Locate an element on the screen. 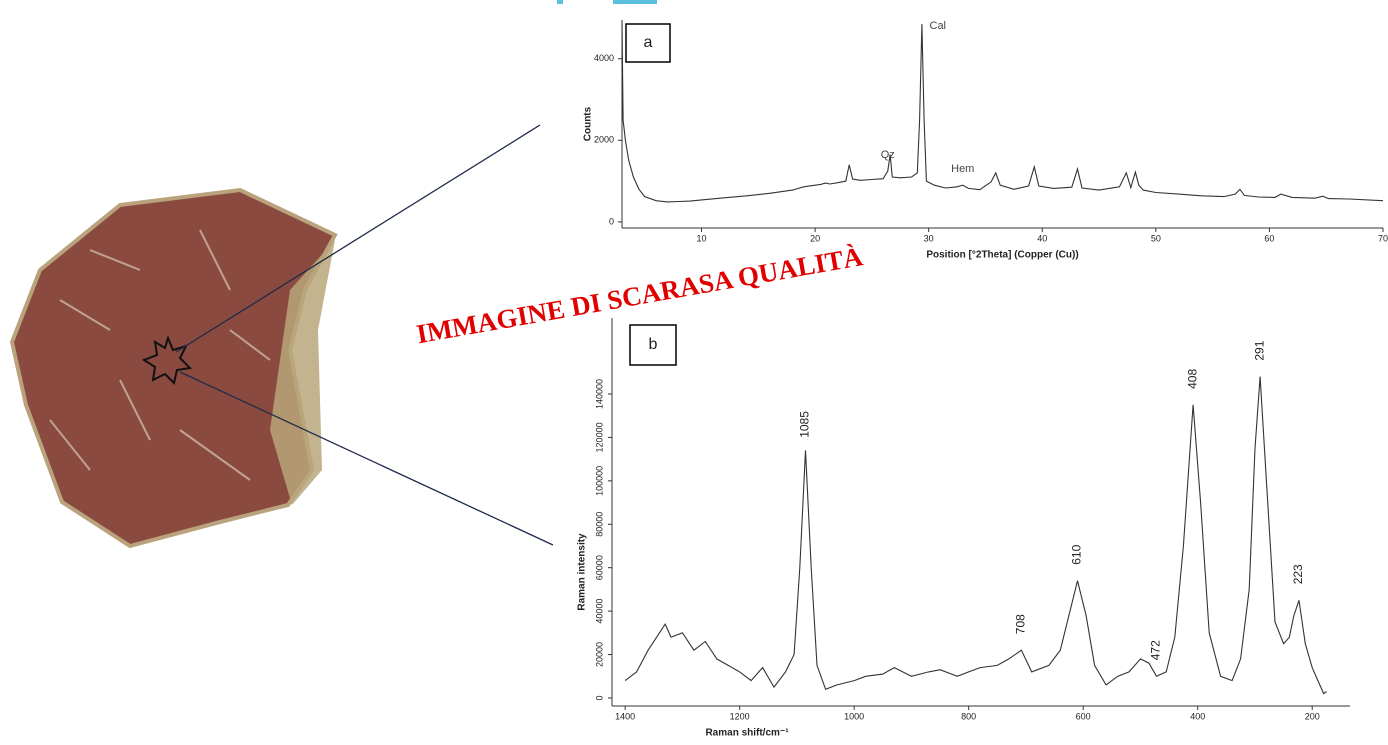 This screenshot has width=1388, height=745. panel-label: b is located at coordinates (653, 344).